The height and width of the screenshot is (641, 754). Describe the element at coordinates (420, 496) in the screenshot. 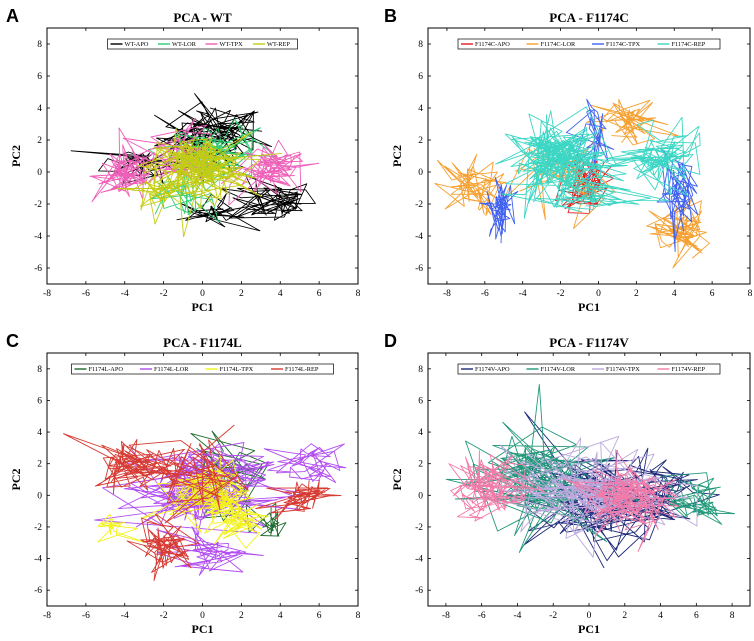

I see `y-tick-label: 0` at that location.